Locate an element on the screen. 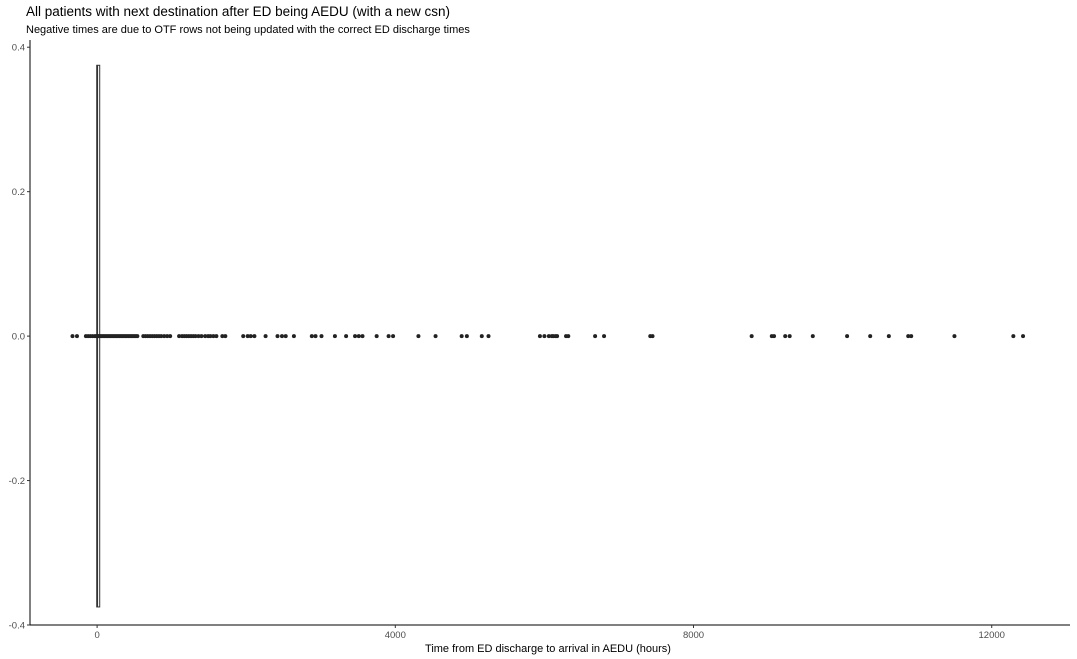 Image resolution: width=1077 pixels, height=659 pixels. data-points is located at coordinates (548, 336).